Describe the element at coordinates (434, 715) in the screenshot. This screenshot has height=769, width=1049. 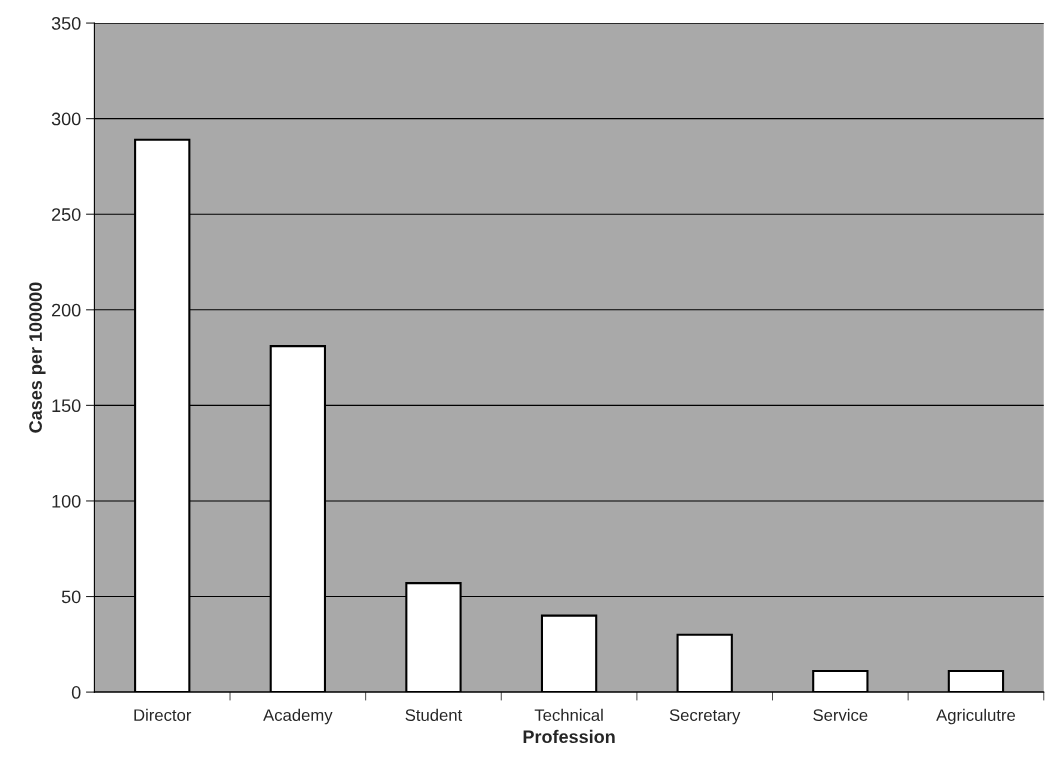
I see `x-tick-label: Student` at that location.